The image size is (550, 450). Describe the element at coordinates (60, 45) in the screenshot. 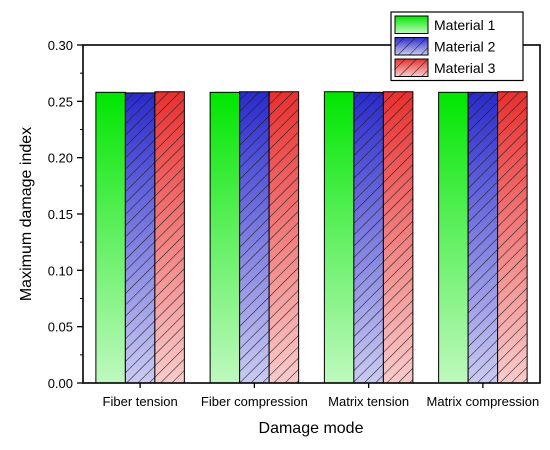

I see `y-tick-label: 0.30` at that location.